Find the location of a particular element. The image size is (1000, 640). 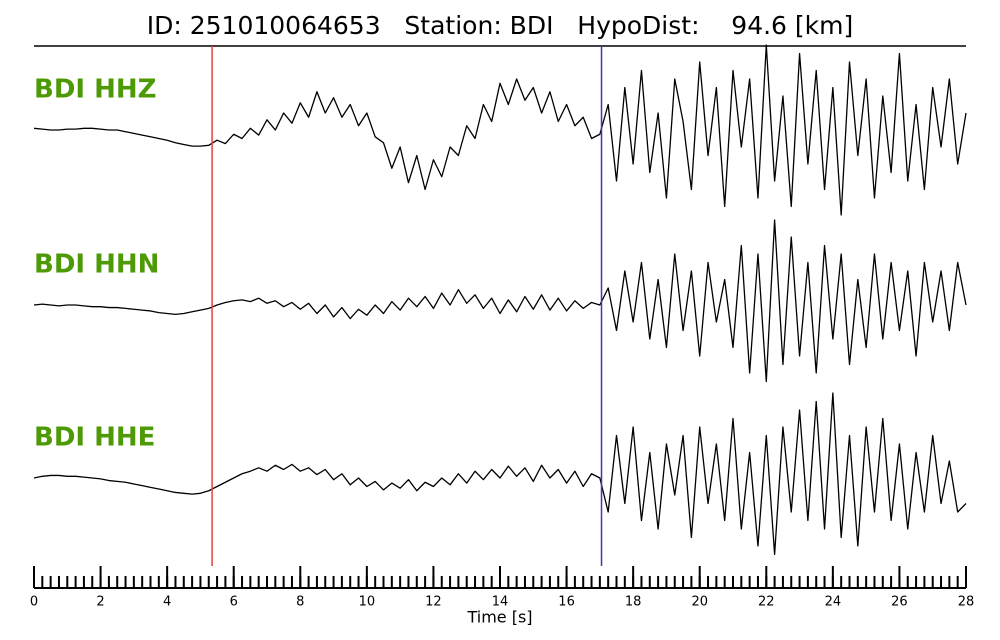

x-tick-label: 12 is located at coordinates (433, 602).